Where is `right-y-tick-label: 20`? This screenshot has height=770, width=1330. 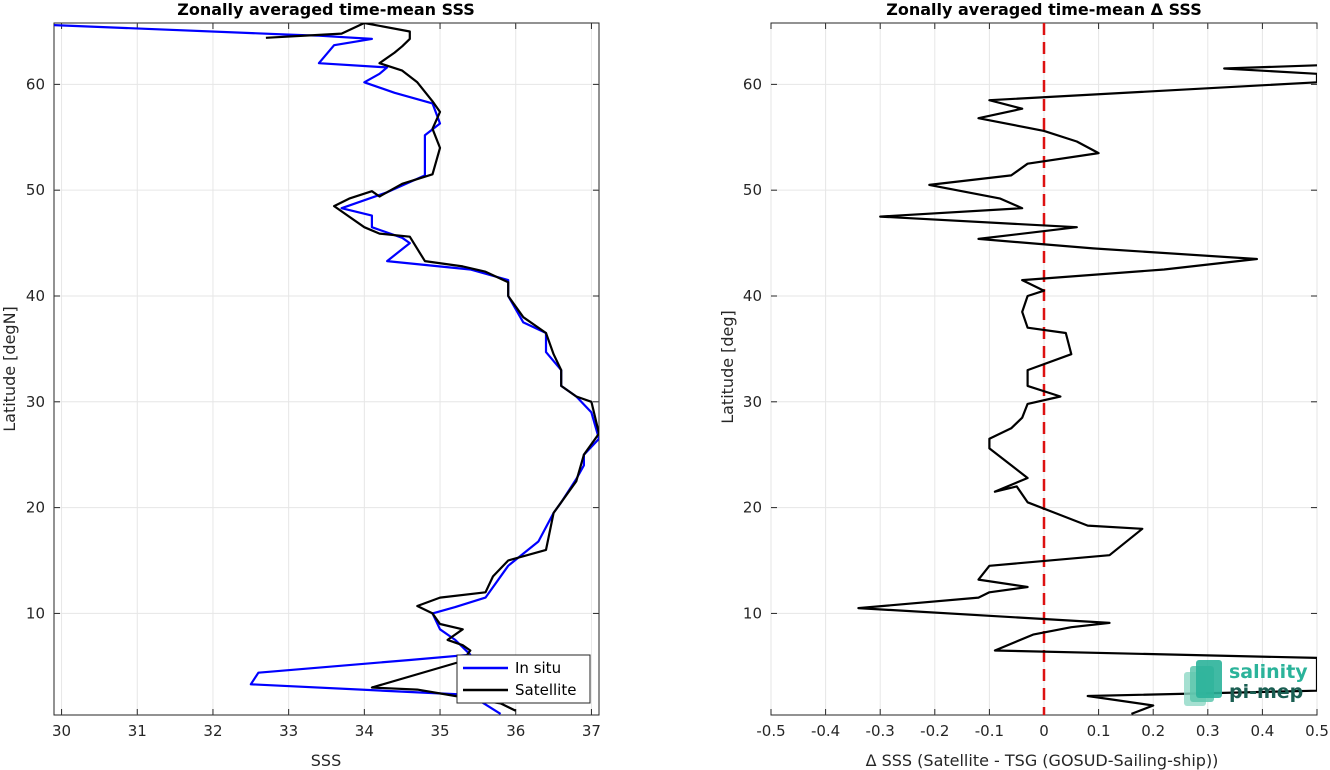
right-y-tick-label: 20 is located at coordinates (752, 508).